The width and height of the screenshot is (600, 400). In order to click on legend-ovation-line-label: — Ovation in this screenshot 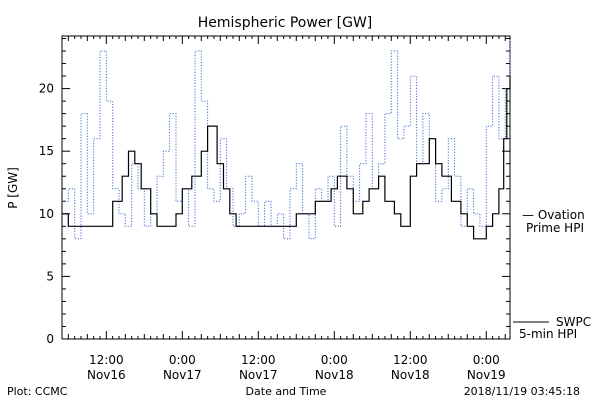, I will do `click(553, 215)`.